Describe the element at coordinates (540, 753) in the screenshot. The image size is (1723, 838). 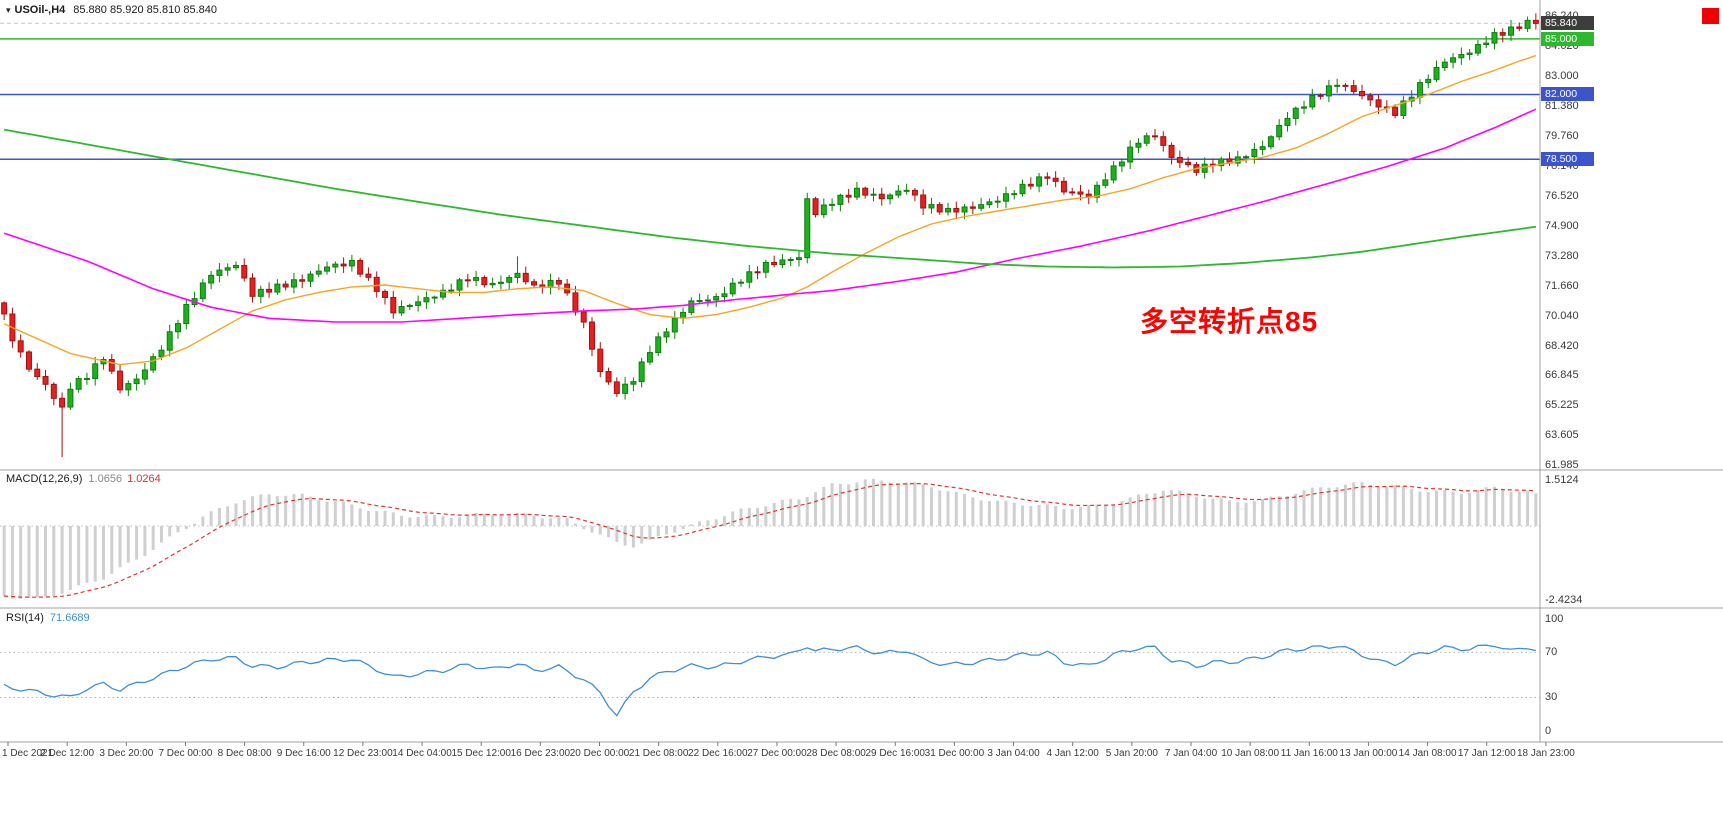
I see `time-axis-label: 16 Dec 23:00` at that location.